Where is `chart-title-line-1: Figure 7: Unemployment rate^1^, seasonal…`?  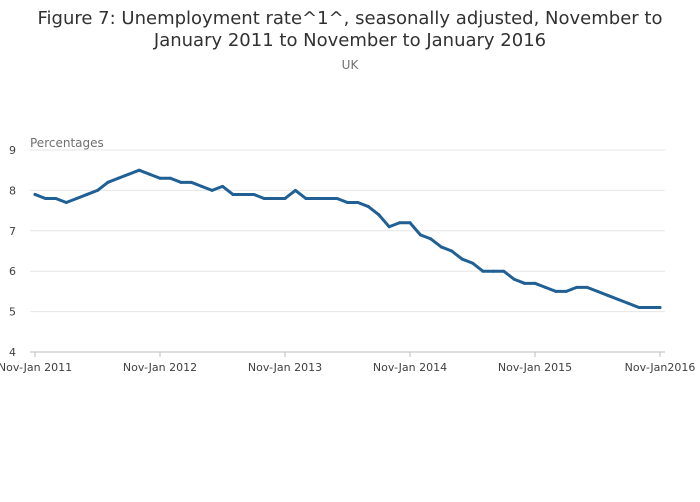 chart-title-line-1: Figure 7: Unemployment rate^1^, seasonal… is located at coordinates (350, 18).